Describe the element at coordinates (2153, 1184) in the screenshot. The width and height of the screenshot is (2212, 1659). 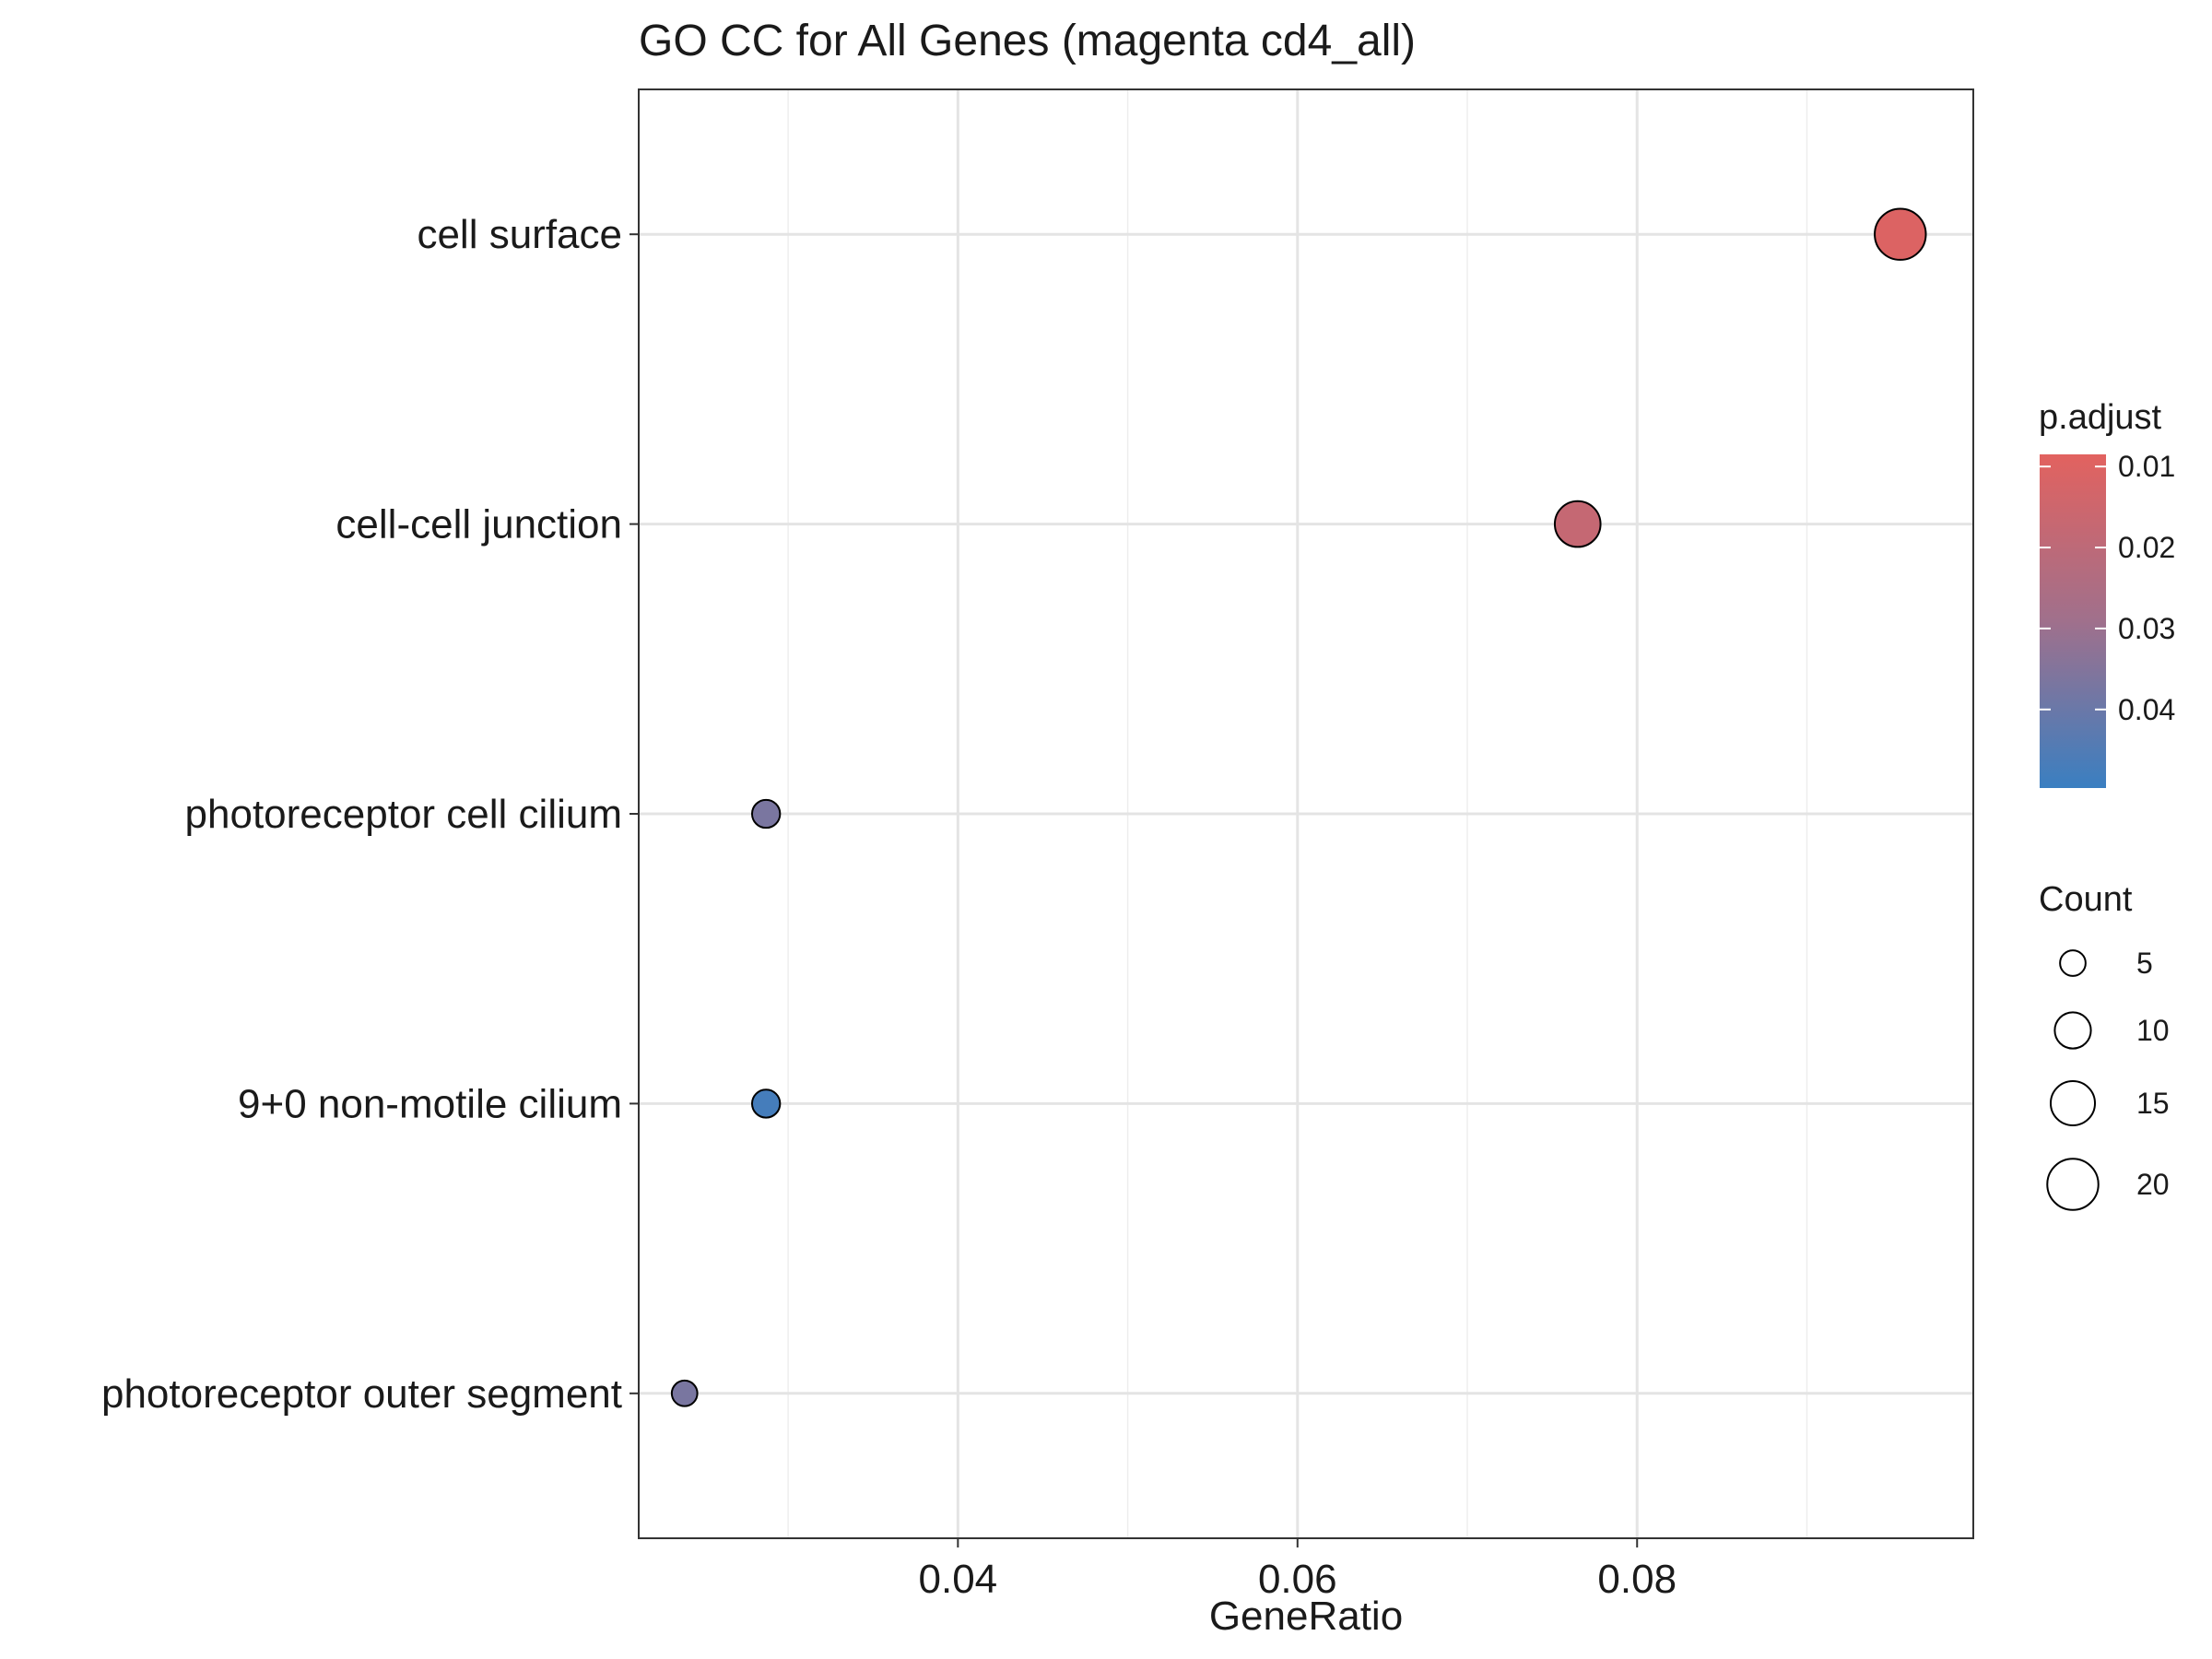
I see `count-legend-label: 20` at that location.